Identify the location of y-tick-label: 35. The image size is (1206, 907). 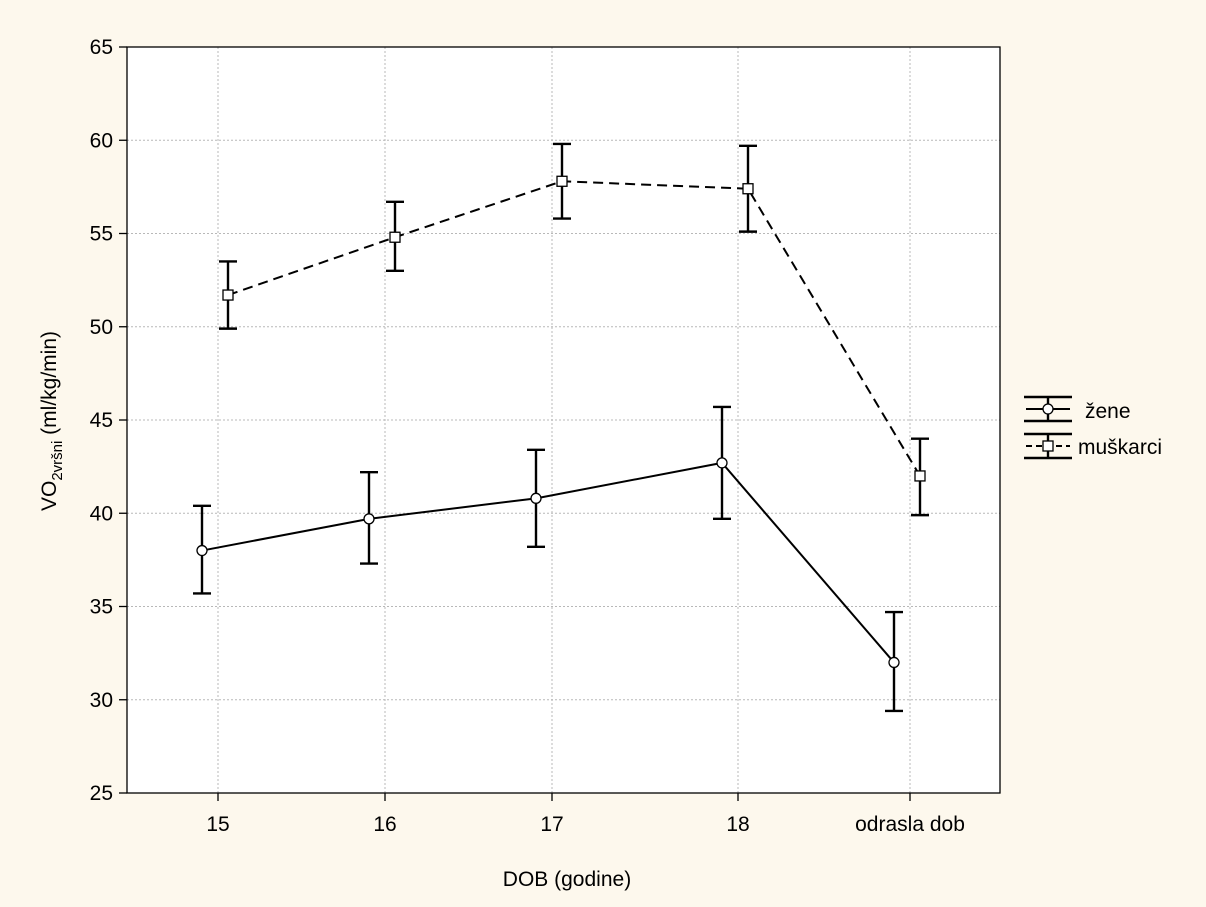
(101, 607).